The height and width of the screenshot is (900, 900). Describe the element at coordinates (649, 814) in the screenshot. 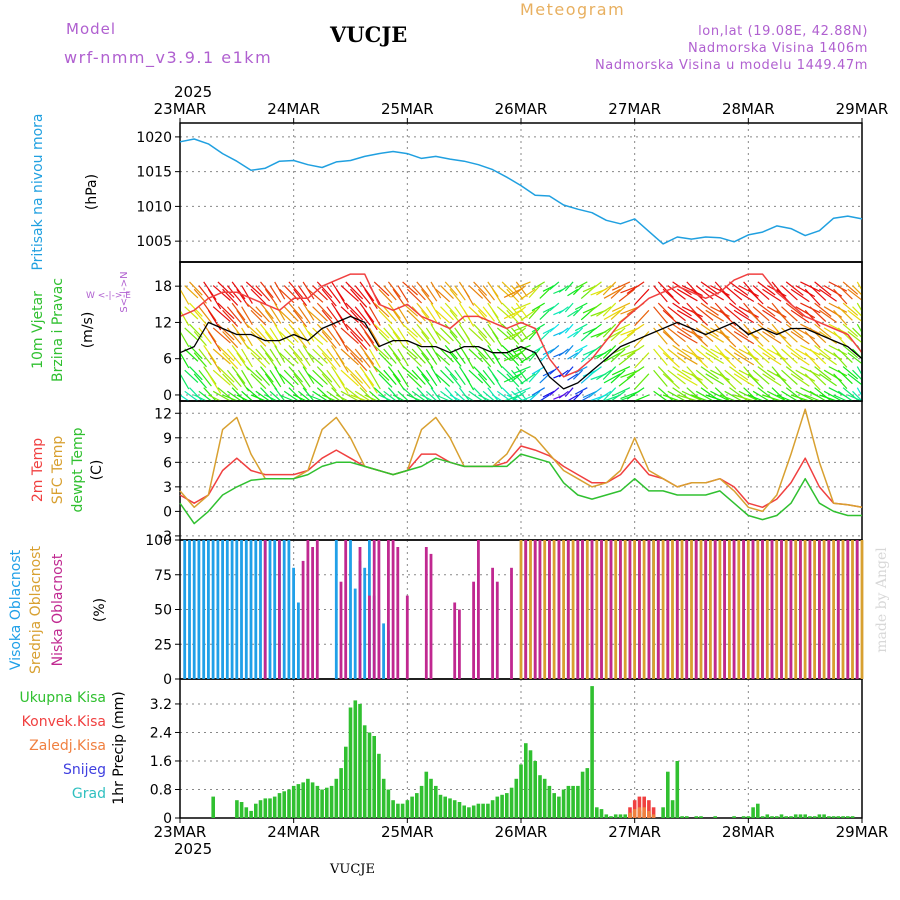

I see `precip-bar-frz` at that location.